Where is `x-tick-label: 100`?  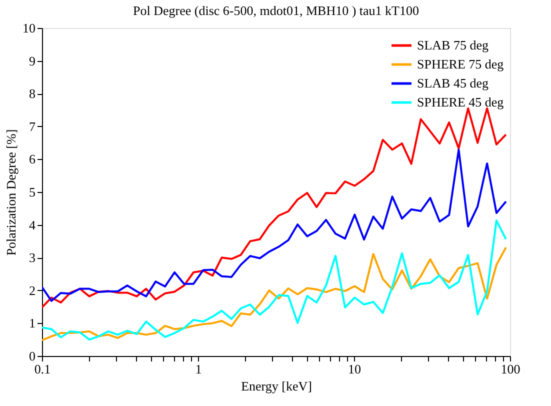
x-tick-label: 100 is located at coordinates (510, 369).